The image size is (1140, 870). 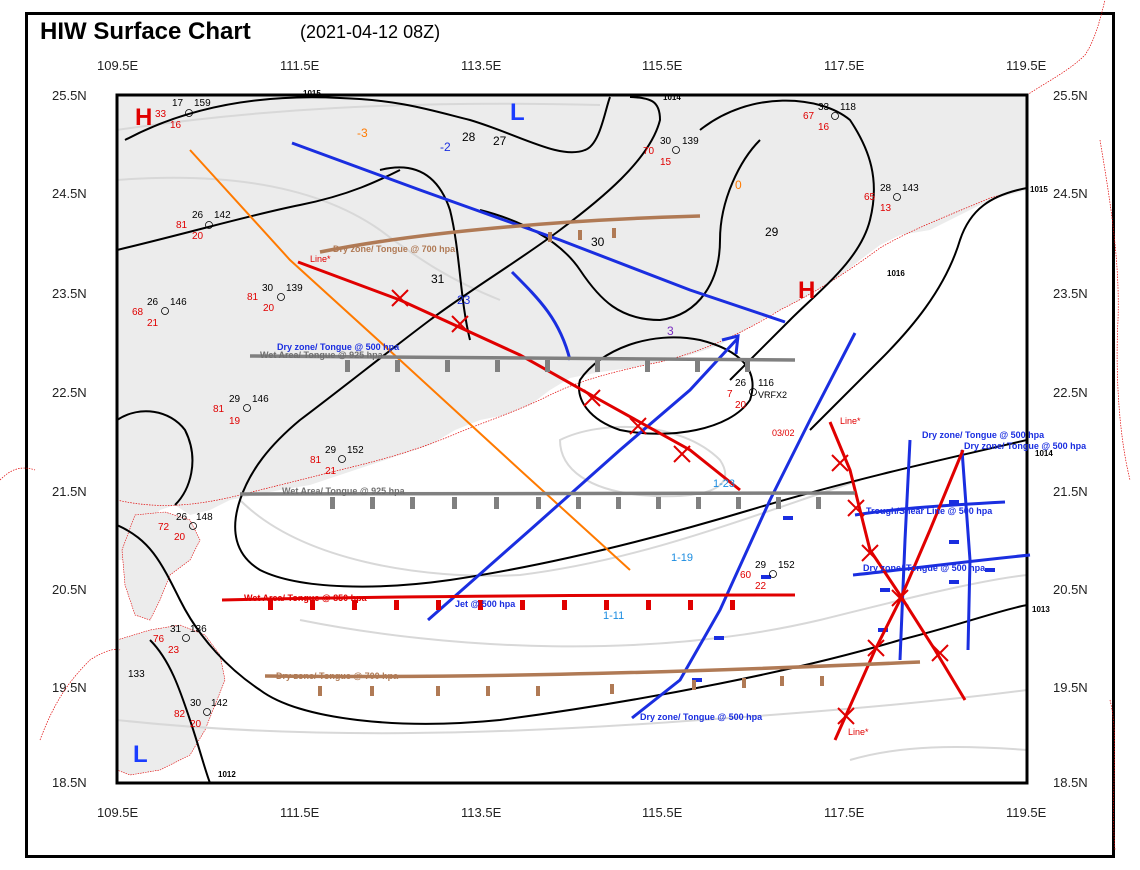 I want to click on station-extra: 22, so click(x=761, y=586).